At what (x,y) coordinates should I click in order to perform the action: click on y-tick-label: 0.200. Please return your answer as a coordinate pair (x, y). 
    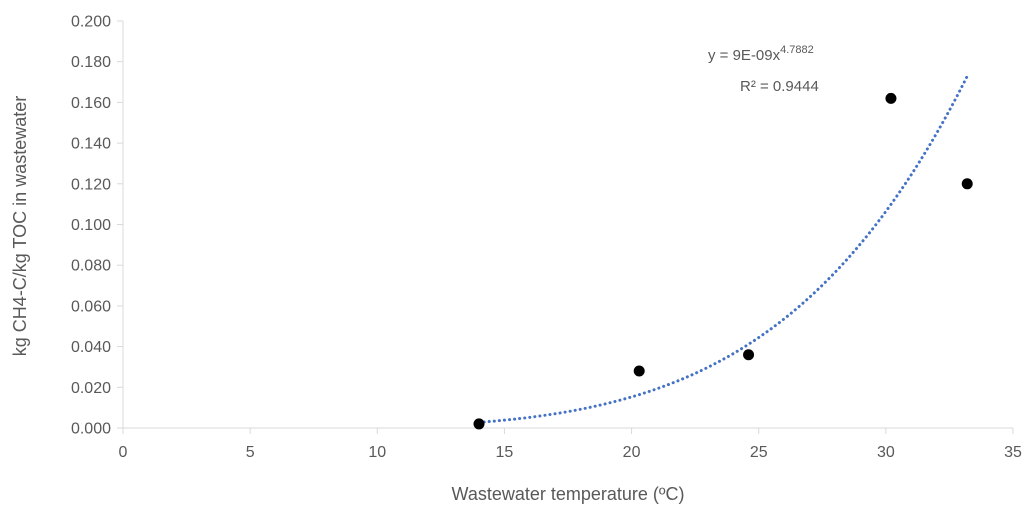
    Looking at the image, I should click on (91, 22).